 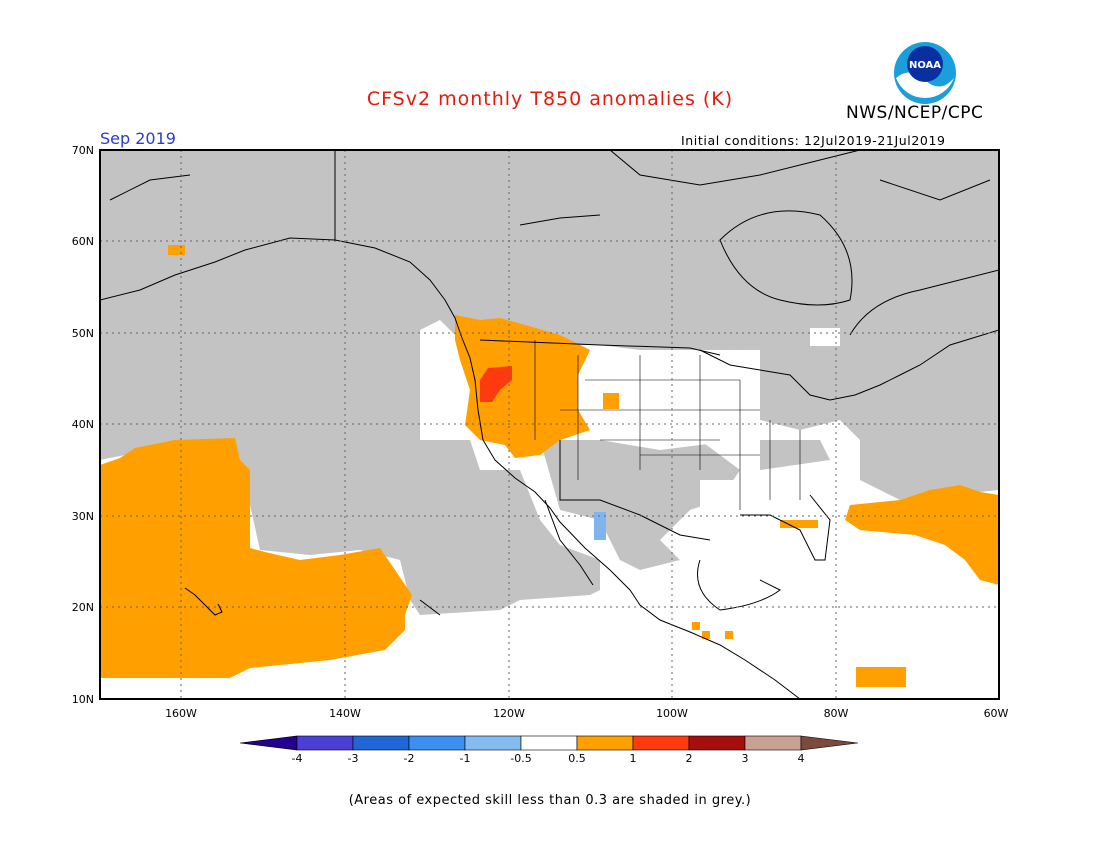 I want to click on lat-label: 70N, so click(x=83, y=150).